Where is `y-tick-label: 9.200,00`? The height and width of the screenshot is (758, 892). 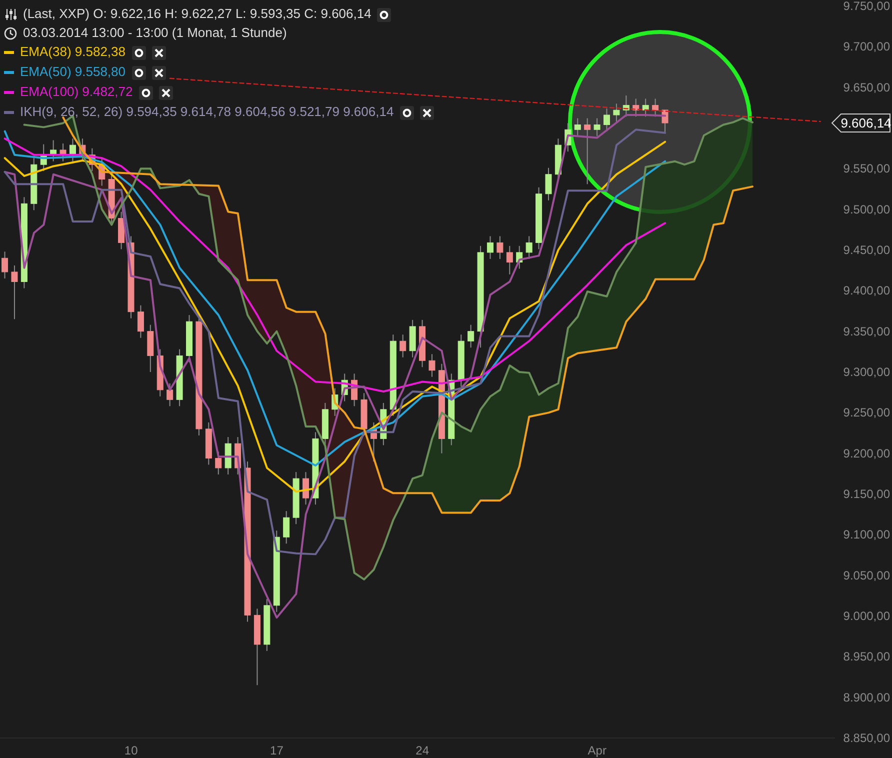 y-tick-label: 9.200,00 is located at coordinates (866, 453).